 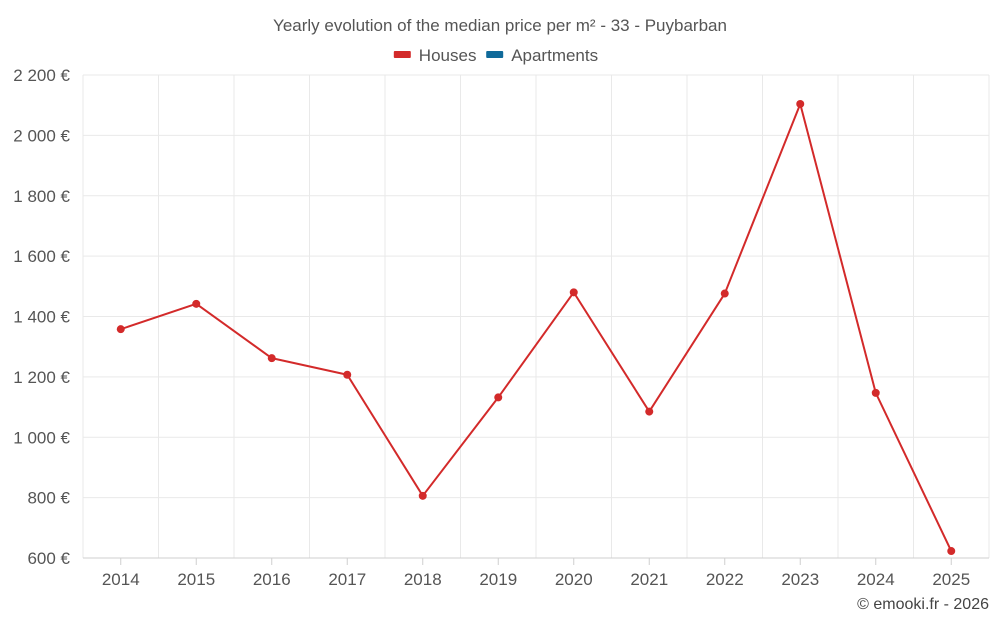 What do you see at coordinates (41, 437) in the screenshot?
I see `y-tick-label: 1 000 €` at bounding box center [41, 437].